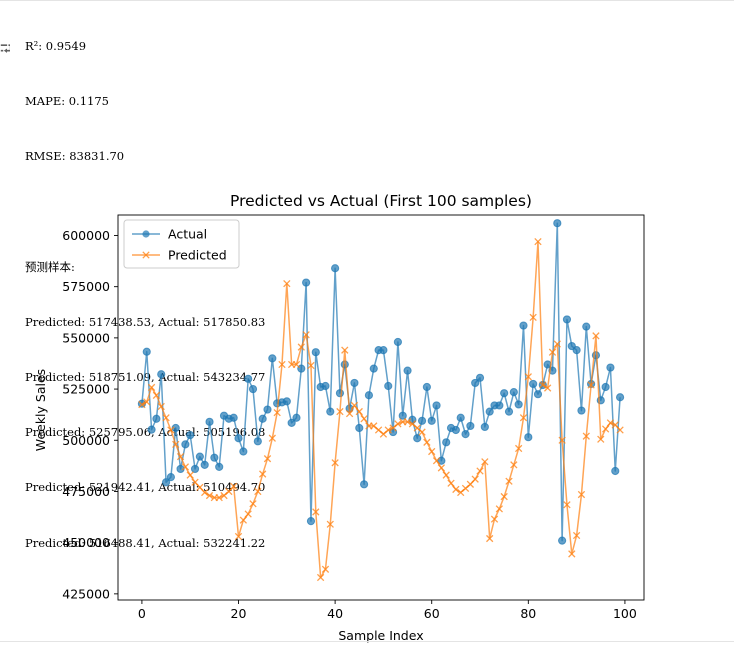 The width and height of the screenshot is (734, 645). What do you see at coordinates (145, 321) in the screenshot?
I see `sample-line-1: Predicted: 517438.53, Actual: 517850.83` at bounding box center [145, 321].